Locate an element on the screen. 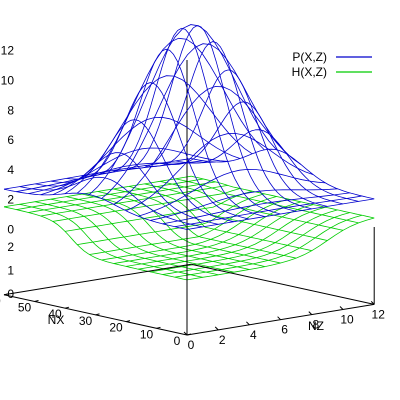  nz-tick-label: 12 is located at coordinates (379, 314).